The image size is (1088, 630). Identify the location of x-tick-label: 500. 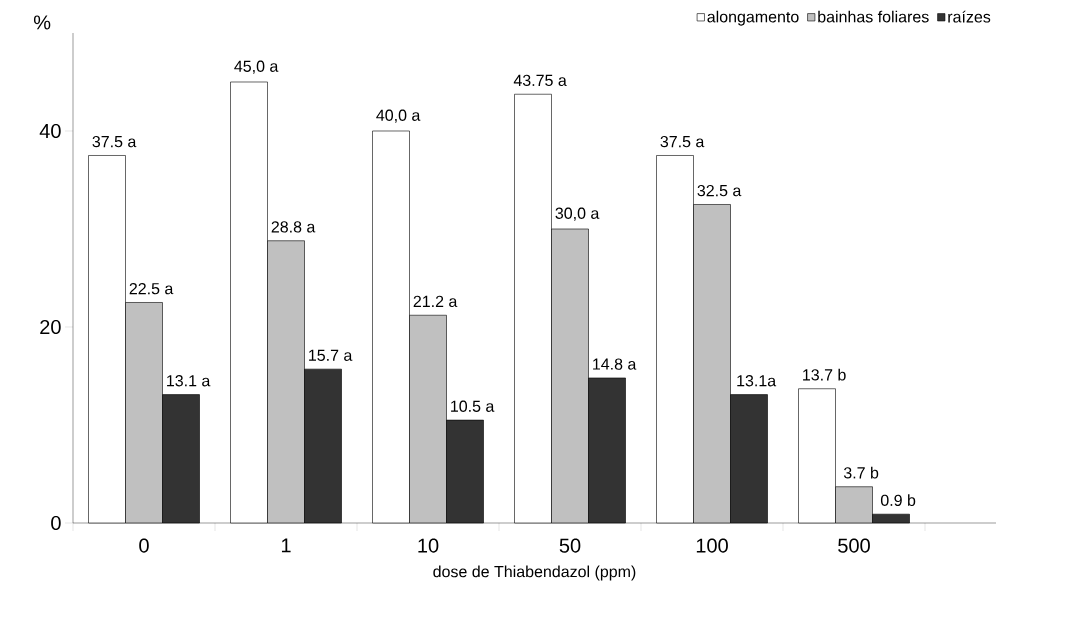
(854, 545).